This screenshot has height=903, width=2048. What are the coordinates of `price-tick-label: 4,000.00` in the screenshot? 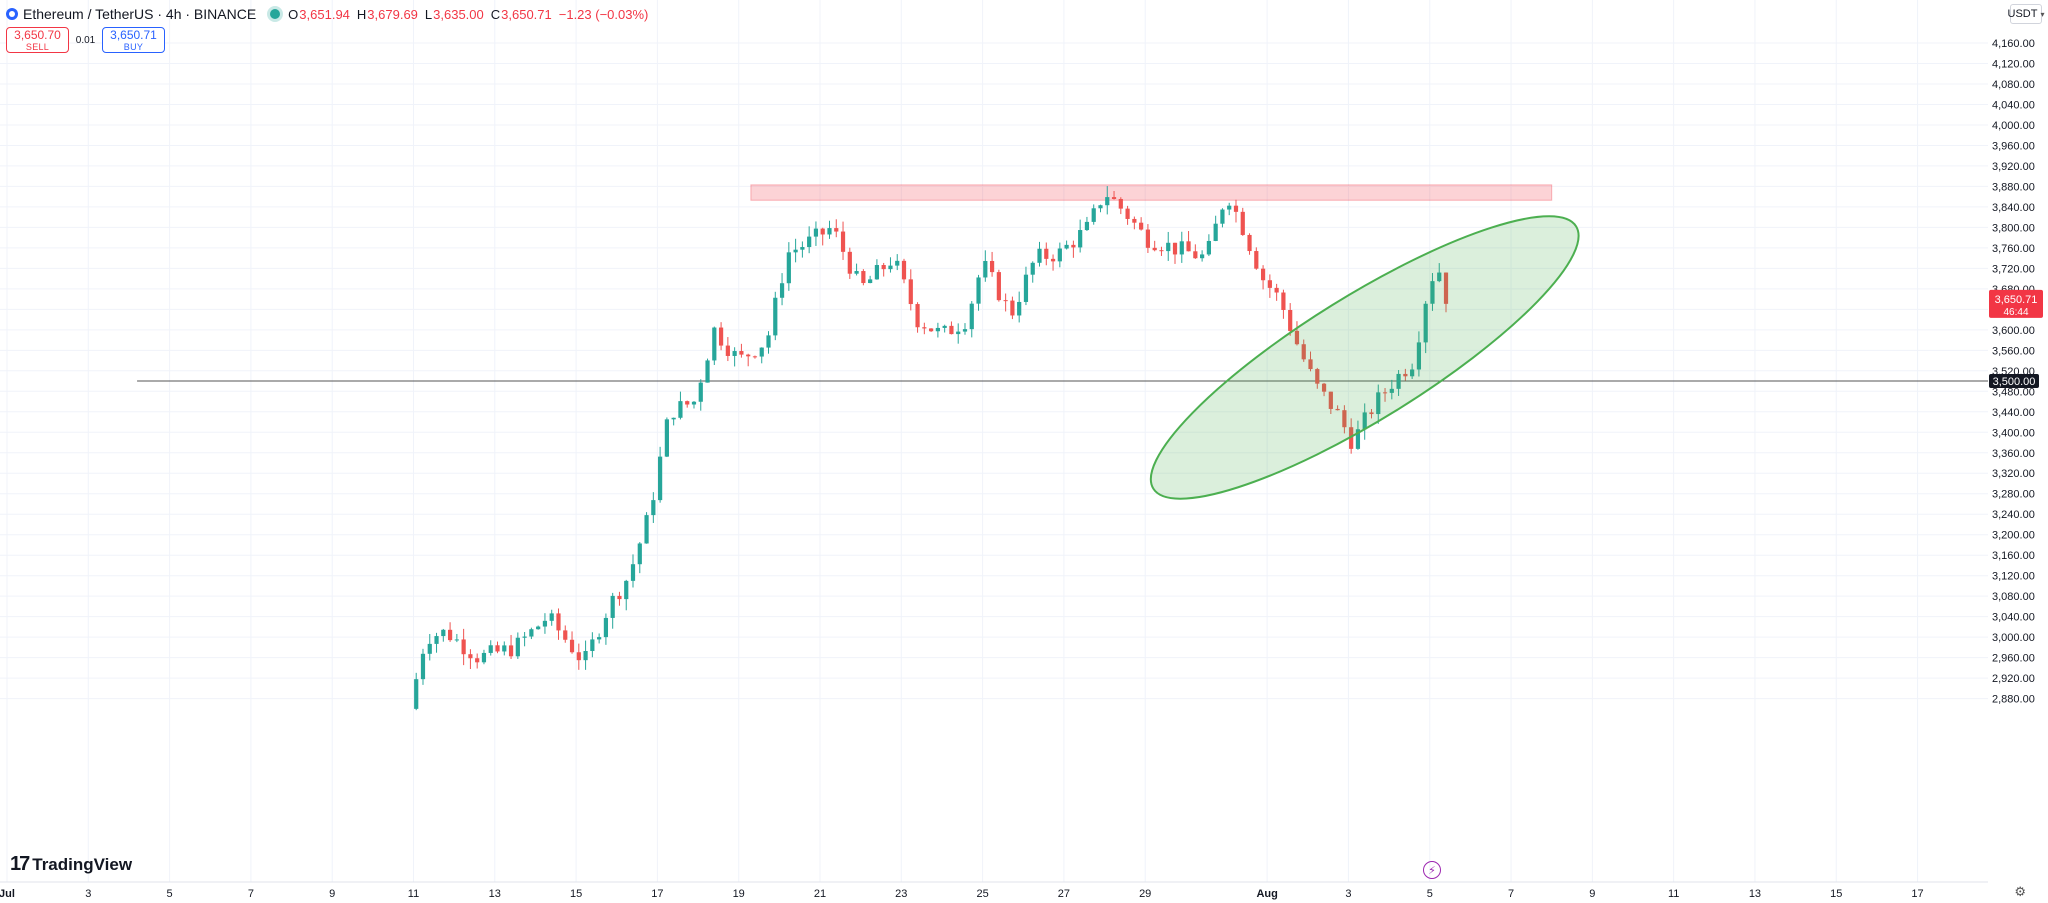 It's located at (2013, 126).